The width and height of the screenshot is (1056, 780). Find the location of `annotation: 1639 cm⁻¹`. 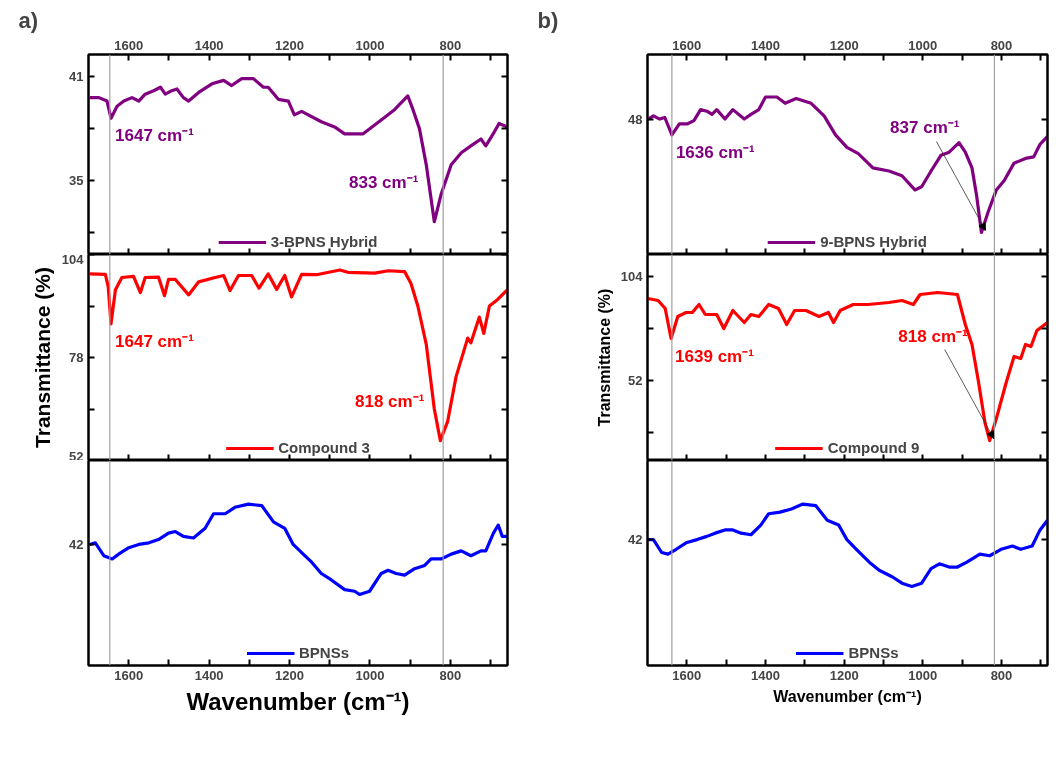

annotation: 1639 cm⁻¹ is located at coordinates (715, 356).